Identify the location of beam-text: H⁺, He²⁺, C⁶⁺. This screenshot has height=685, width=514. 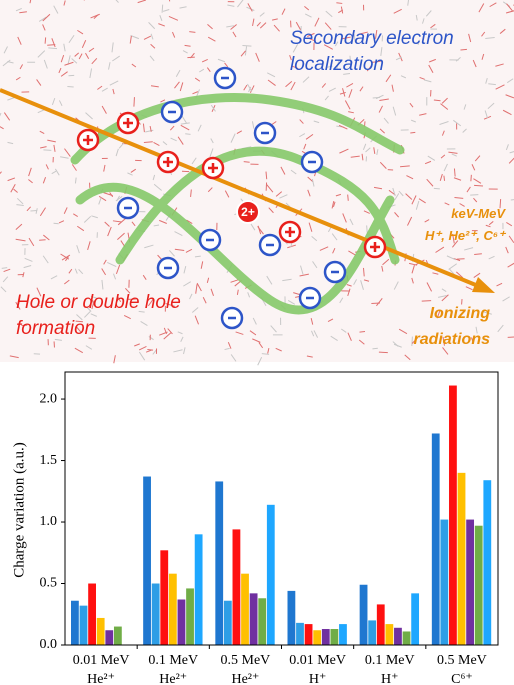
(466, 235).